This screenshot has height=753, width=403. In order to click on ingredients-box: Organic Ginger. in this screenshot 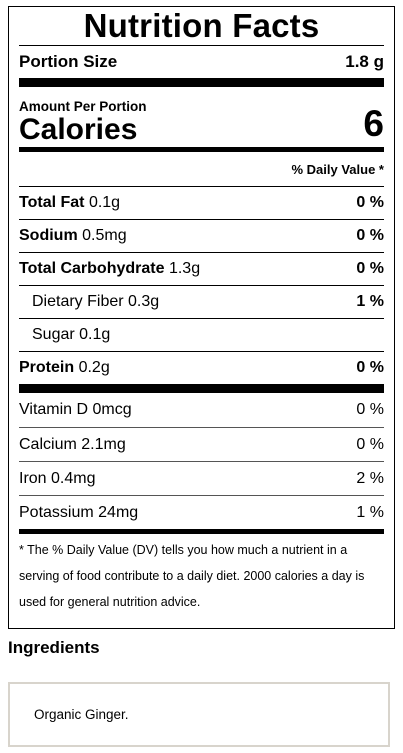, I will do `click(199, 714)`.